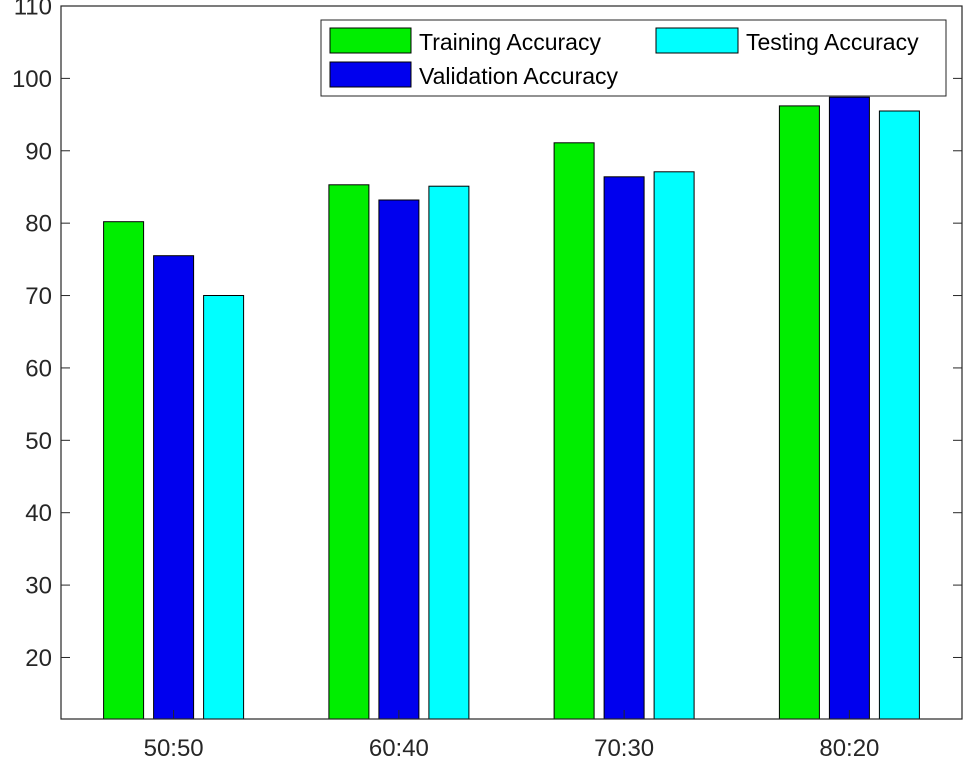 This screenshot has width=967, height=762. I want to click on legend-swatch-training, so click(370, 40).